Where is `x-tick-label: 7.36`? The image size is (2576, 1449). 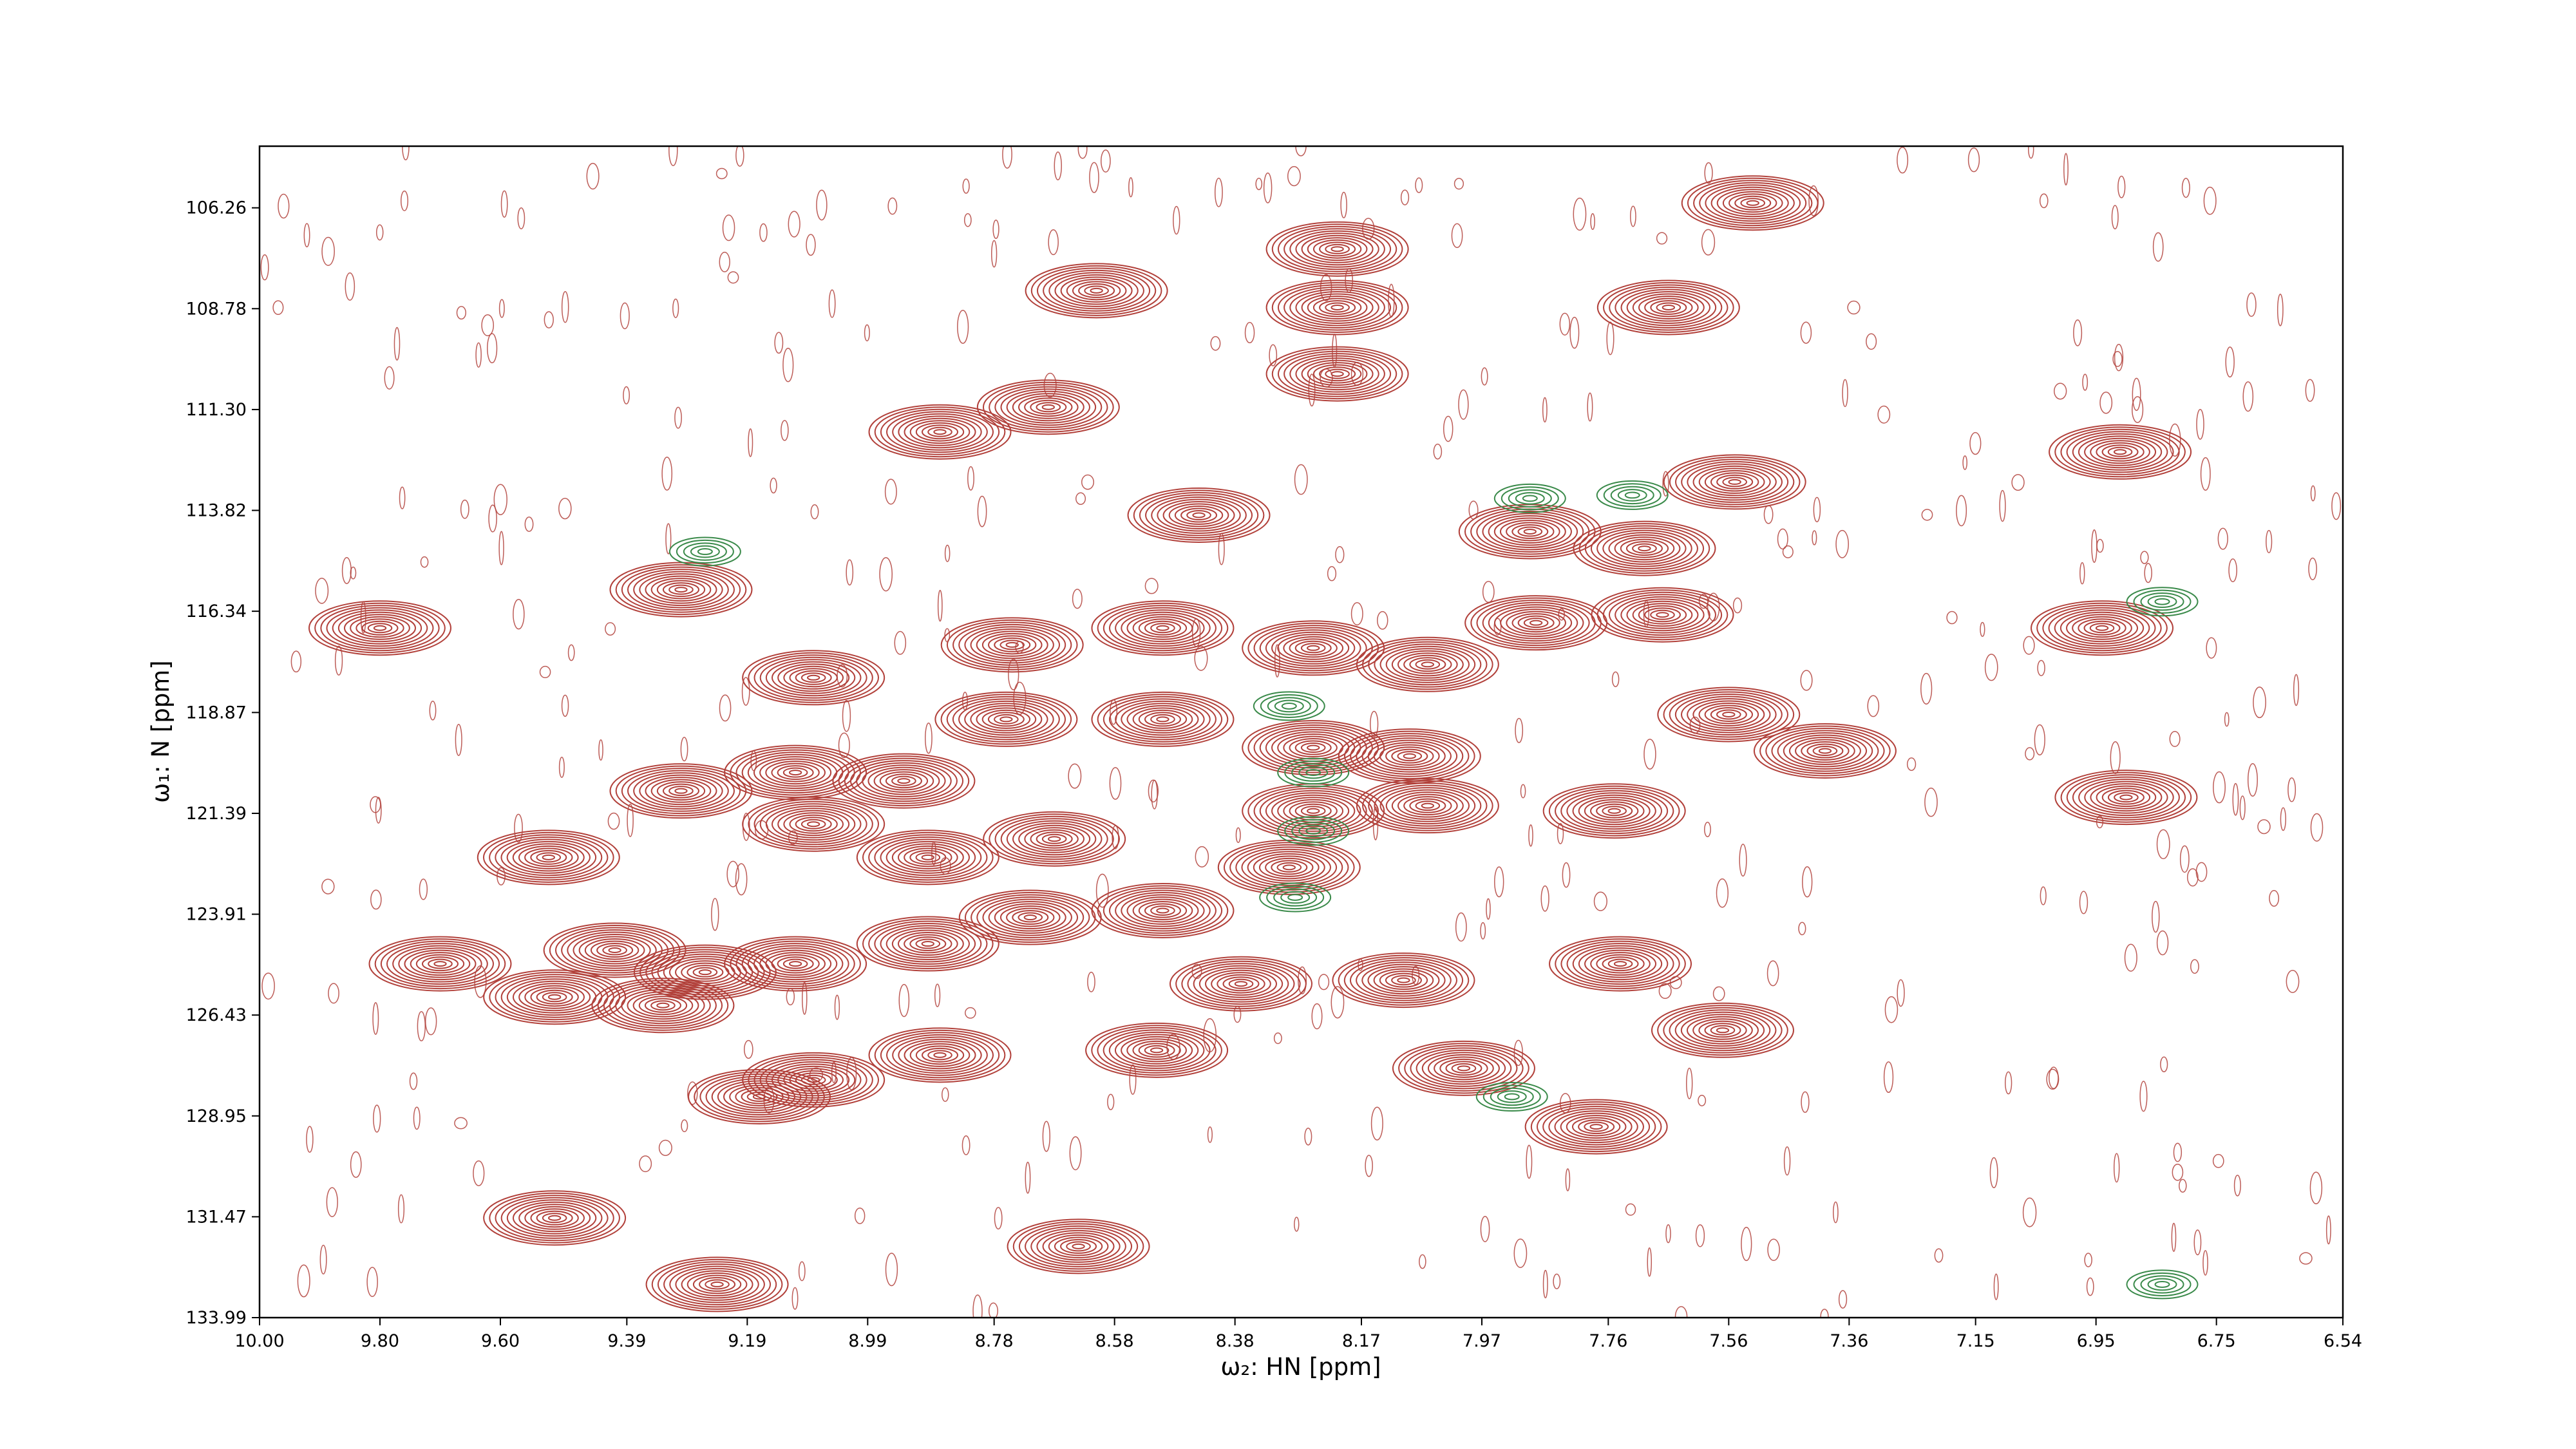
x-tick-label: 7.36 is located at coordinates (1849, 1341).